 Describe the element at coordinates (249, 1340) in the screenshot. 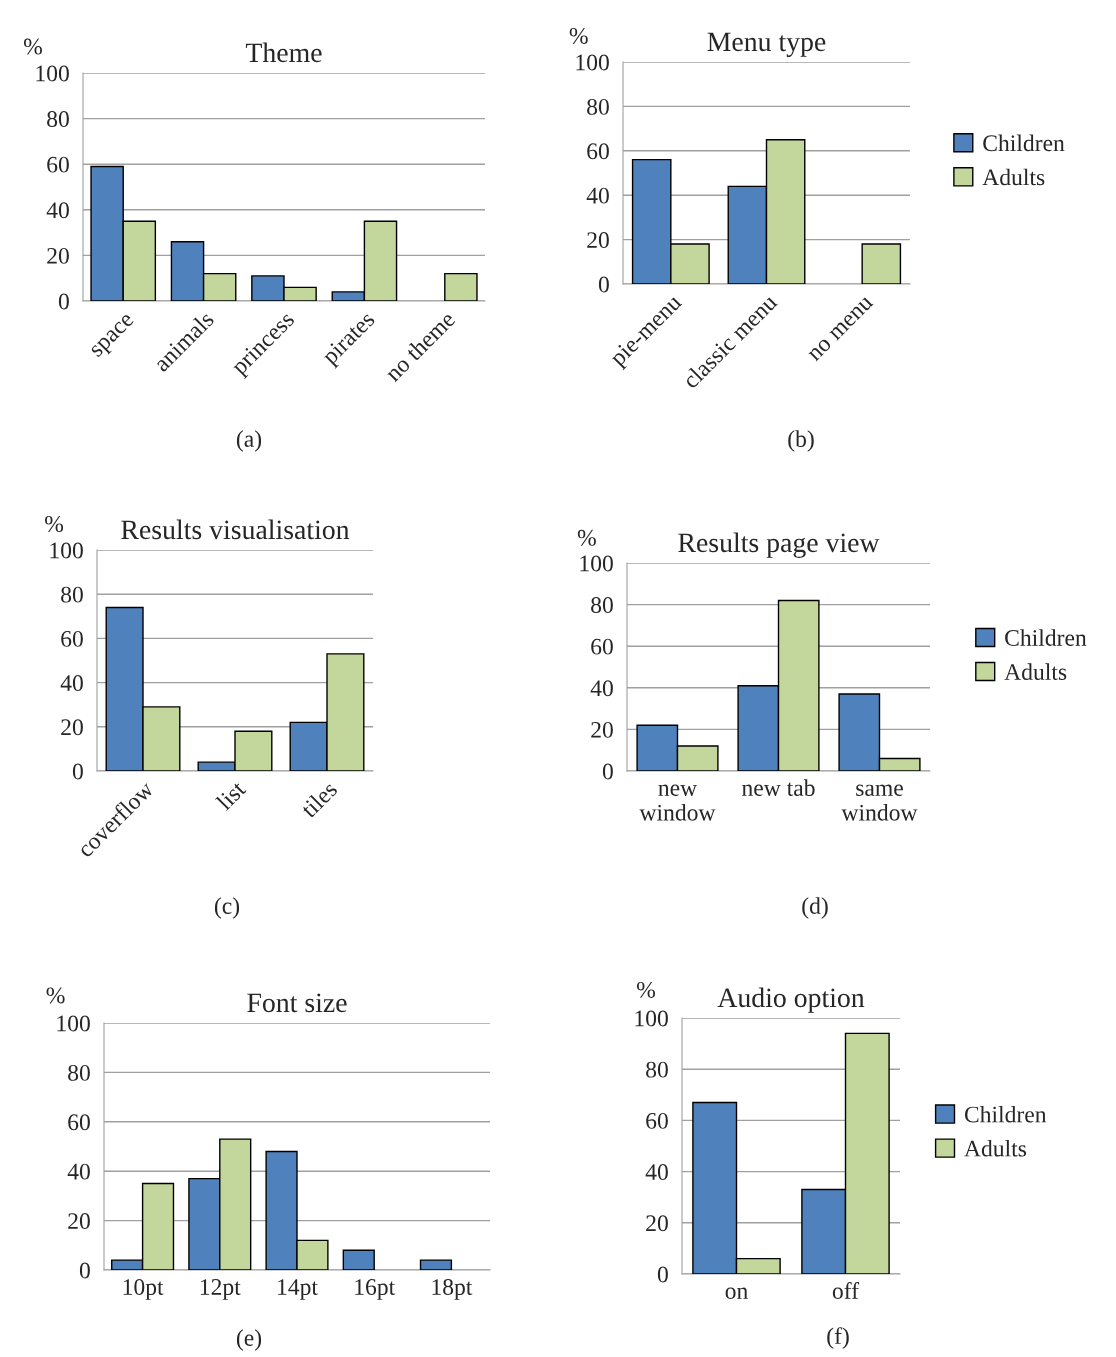

I see `text: (e)` at that location.